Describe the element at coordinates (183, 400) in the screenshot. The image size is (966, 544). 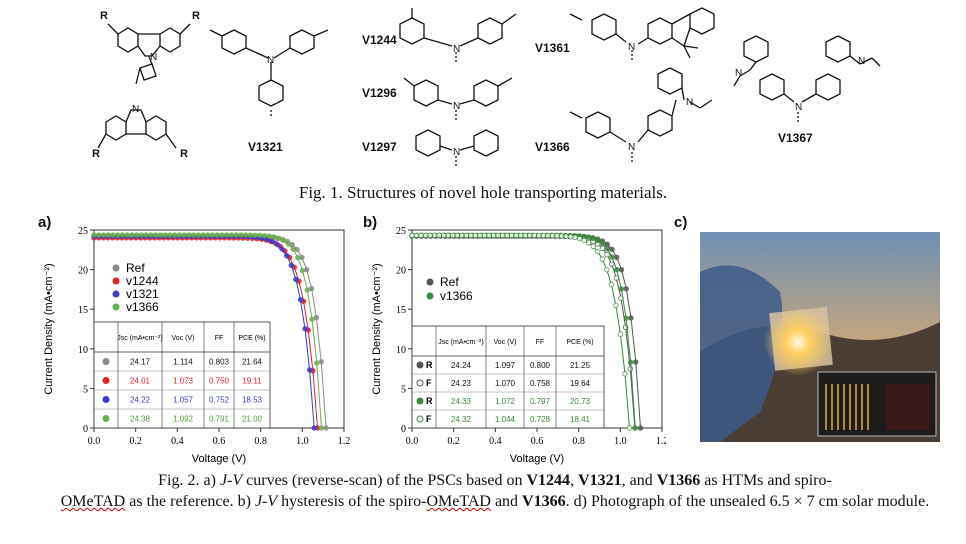
I see `table-cell: 1.057` at that location.